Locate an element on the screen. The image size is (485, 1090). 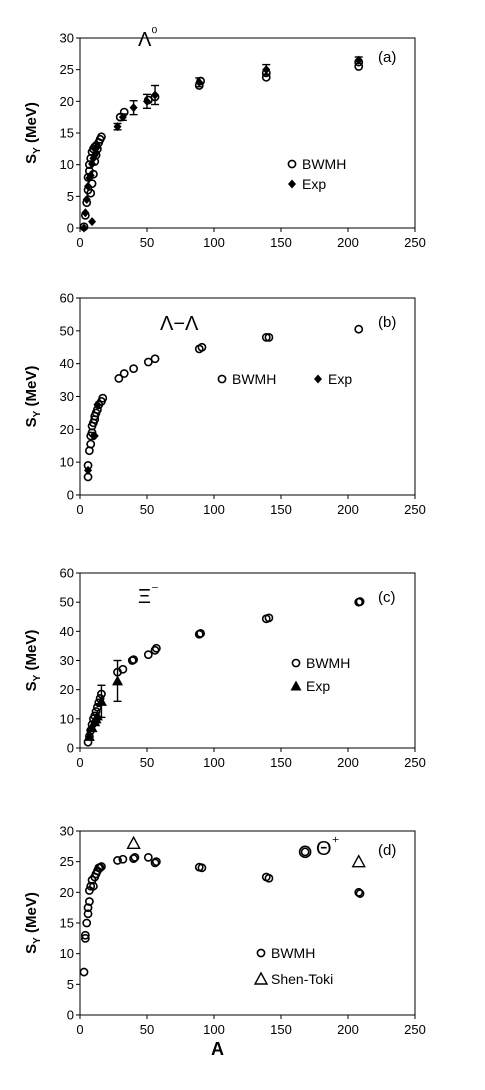
series-exp is located at coordinates (221, 144).